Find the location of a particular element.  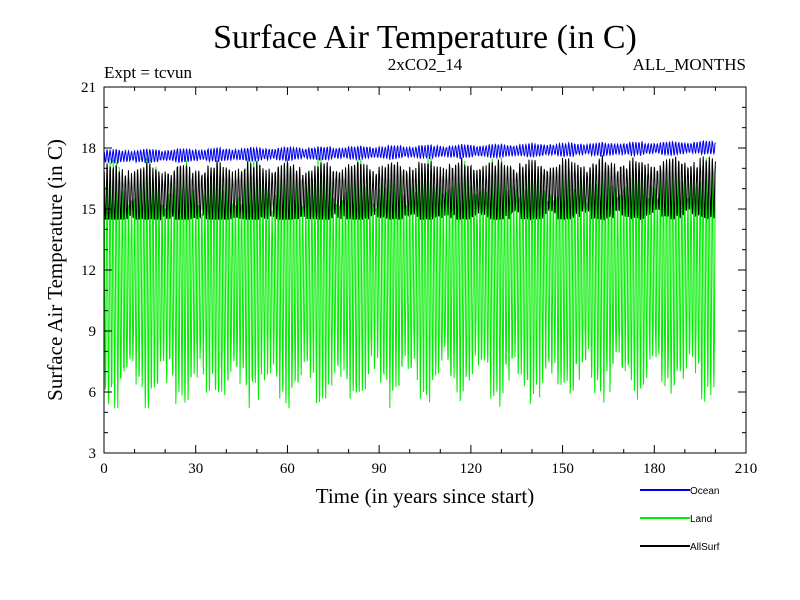

legend: Ocean Land AllSurf is located at coordinates (680, 519).